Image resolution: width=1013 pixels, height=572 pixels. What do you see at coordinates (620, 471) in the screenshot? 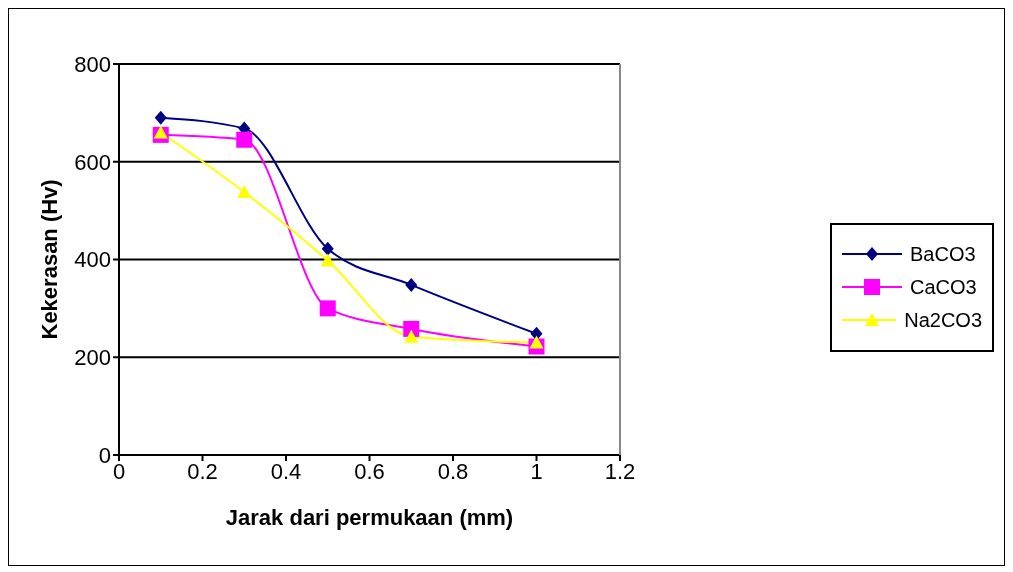
I see `x-tick-label: 1.2` at bounding box center [620, 471].